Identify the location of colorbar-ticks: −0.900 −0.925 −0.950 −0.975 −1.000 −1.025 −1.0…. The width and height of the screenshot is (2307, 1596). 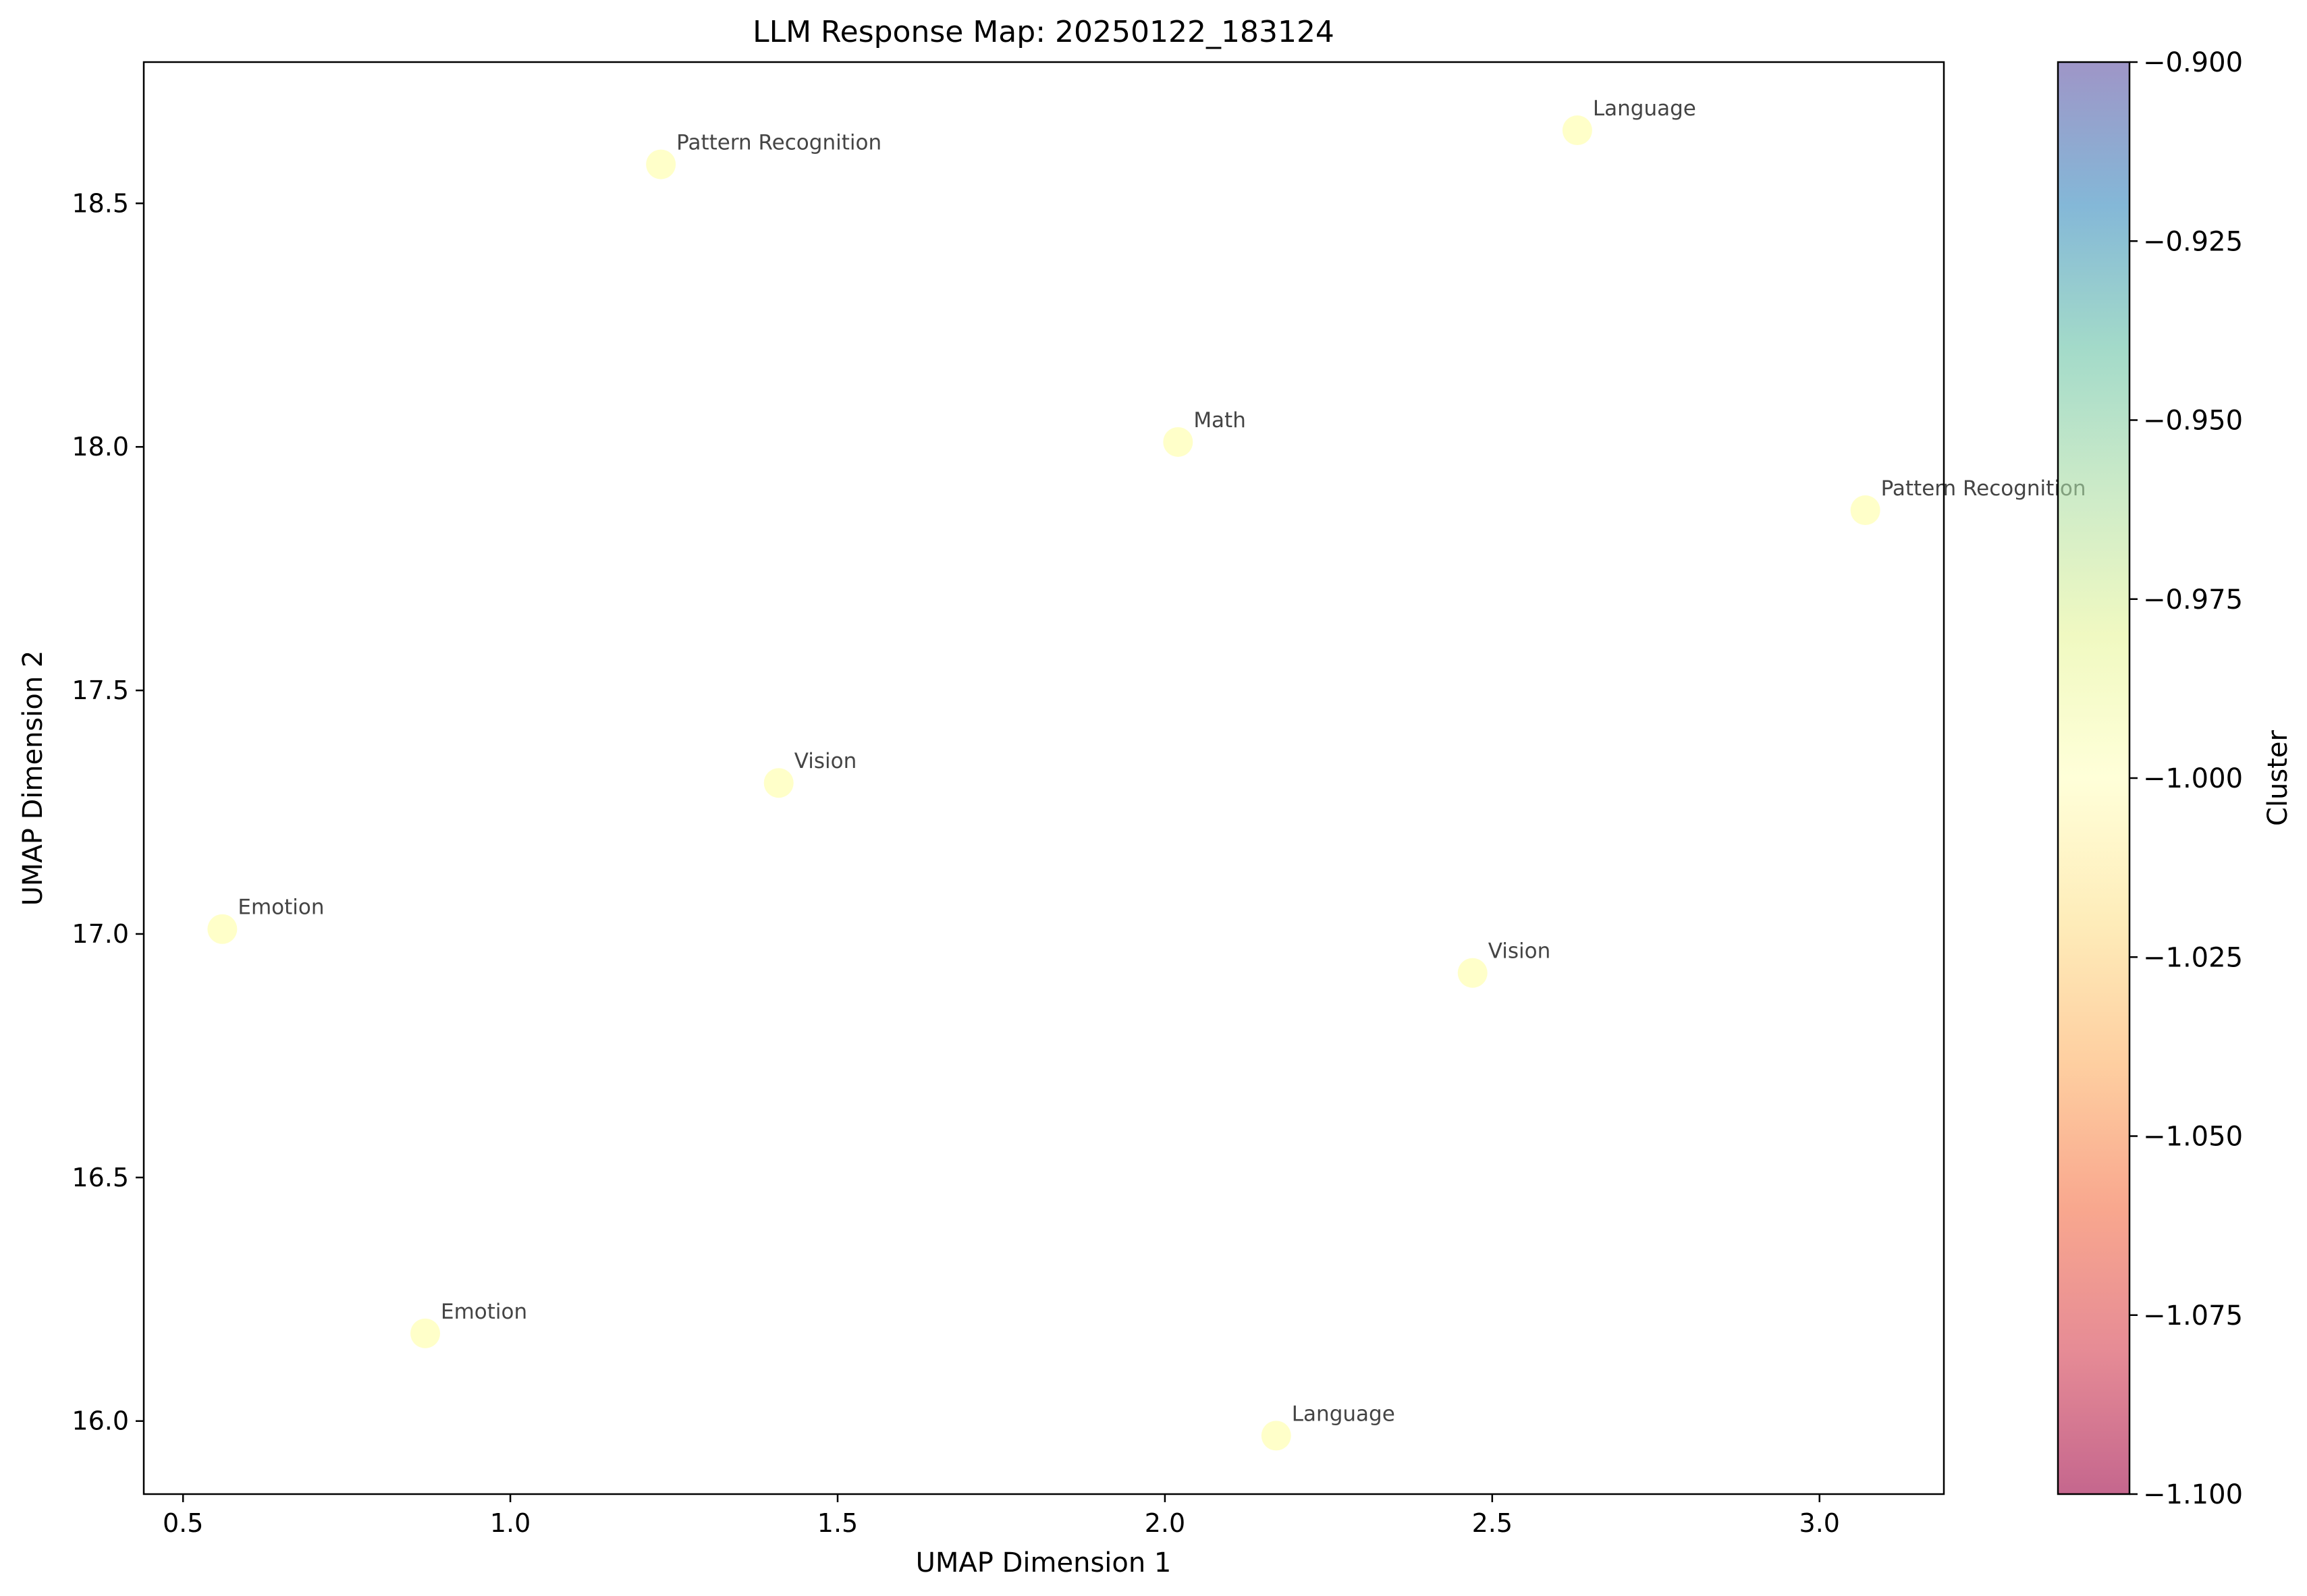
(2186, 779).